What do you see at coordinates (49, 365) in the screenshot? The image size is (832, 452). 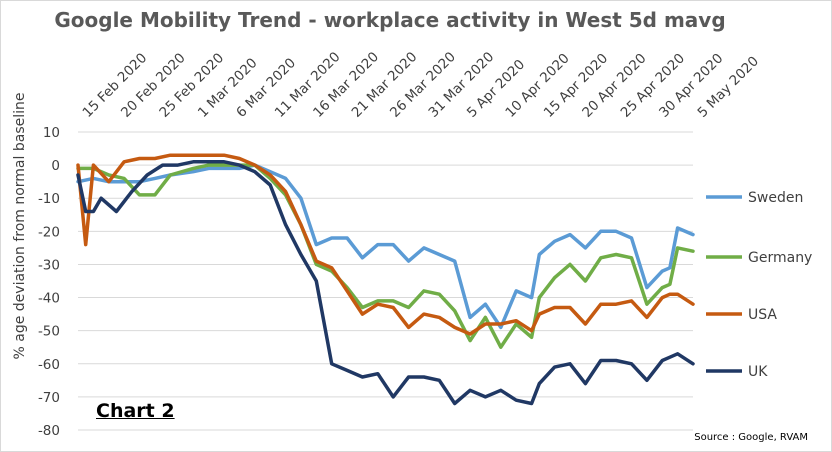 I see `y-tick-label: -60` at bounding box center [49, 365].